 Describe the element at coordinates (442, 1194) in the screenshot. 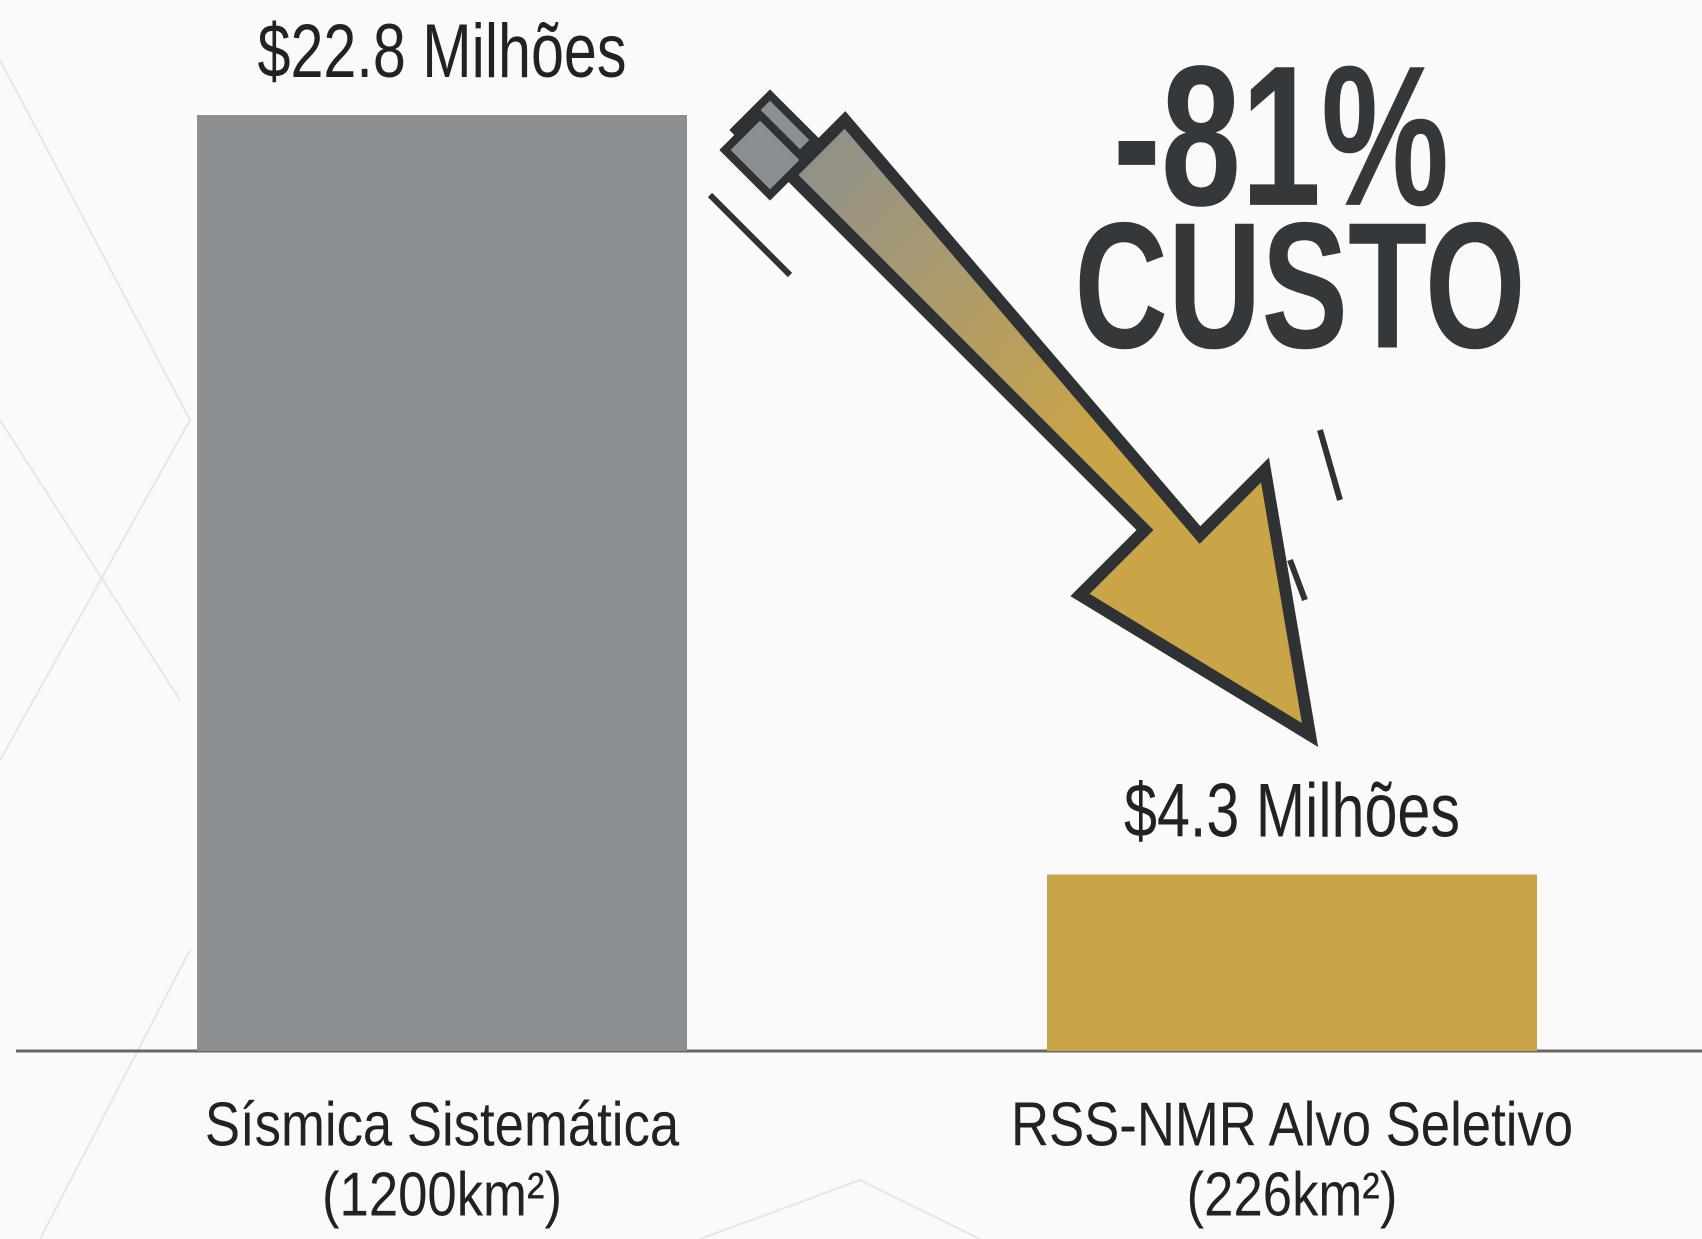

I see `x-tick-label: (1200km²)` at that location.